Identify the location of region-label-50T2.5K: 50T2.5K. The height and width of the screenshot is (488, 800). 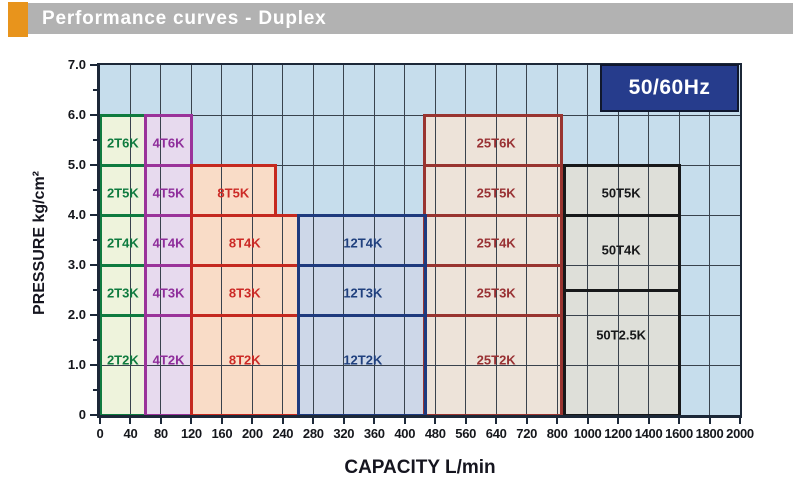
(621, 335).